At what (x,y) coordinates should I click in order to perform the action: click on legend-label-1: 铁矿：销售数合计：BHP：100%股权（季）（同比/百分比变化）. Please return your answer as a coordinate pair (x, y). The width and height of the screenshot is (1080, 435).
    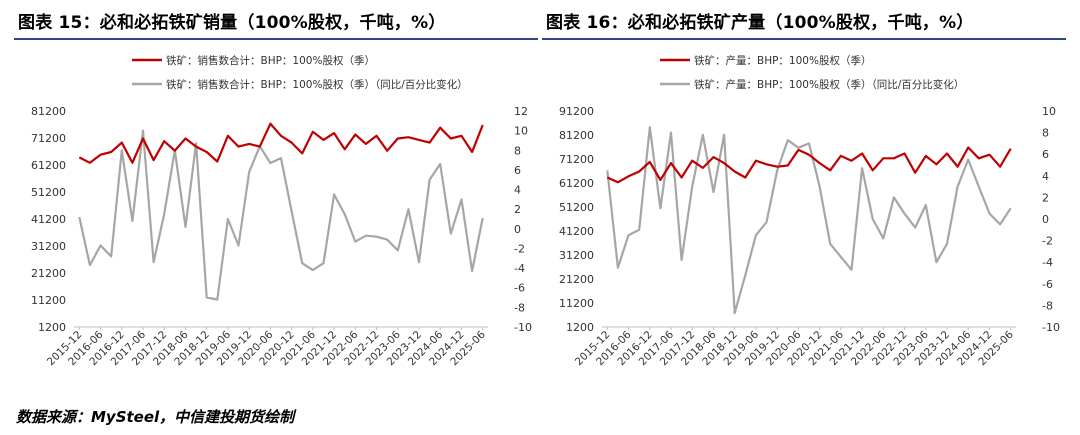
    Looking at the image, I should click on (317, 84).